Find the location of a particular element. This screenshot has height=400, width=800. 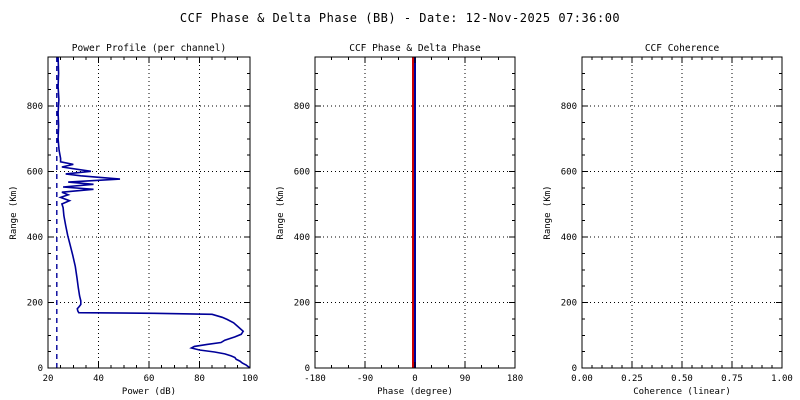

x-tick-label: -180 is located at coordinates (315, 379).